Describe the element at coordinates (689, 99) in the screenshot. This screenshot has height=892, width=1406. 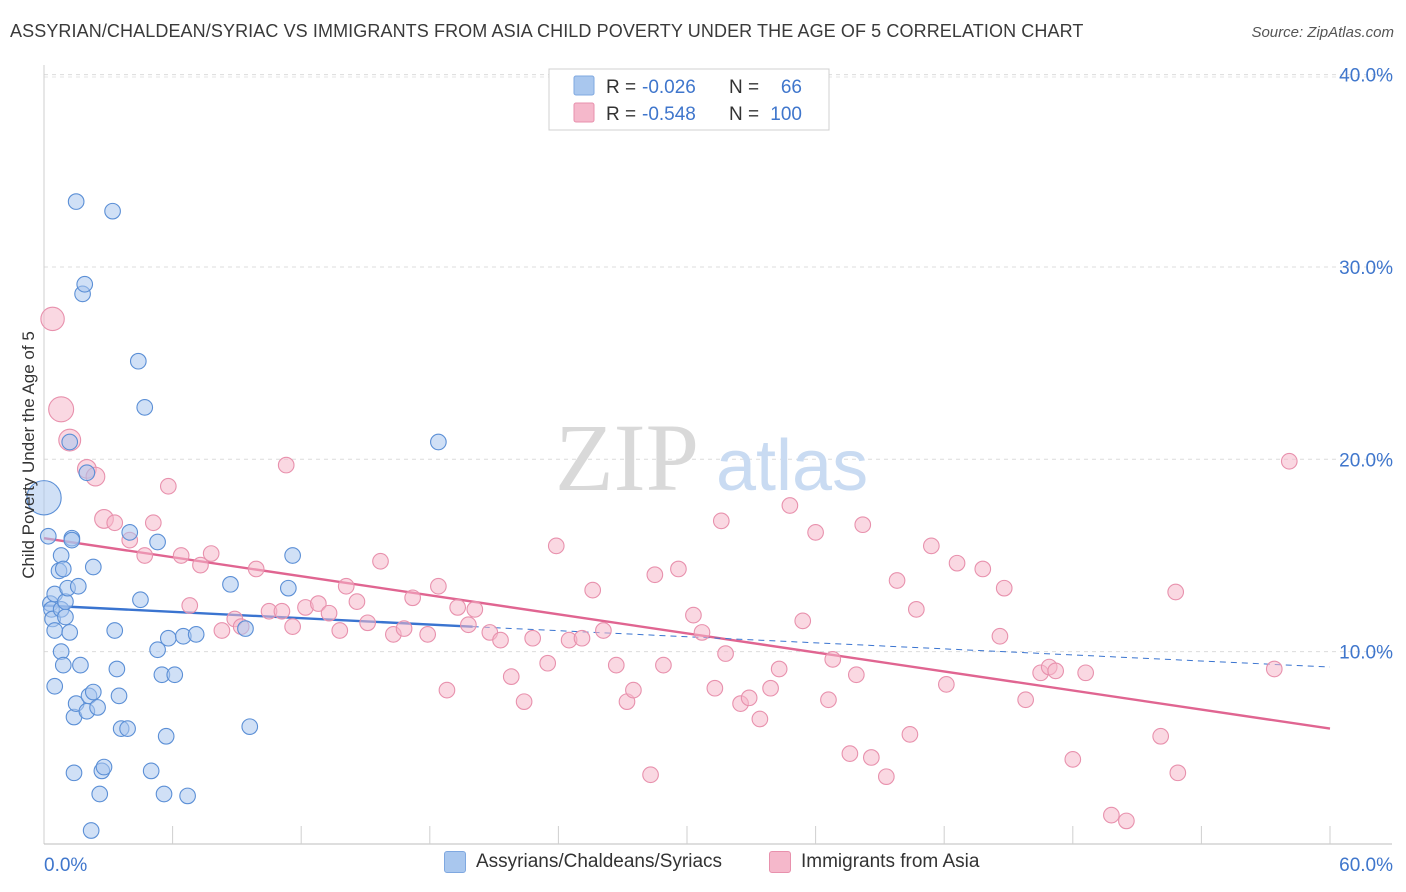
I see `stats-legend: R = -0.026 N = 66 R = -0.548 N = 100` at that location.